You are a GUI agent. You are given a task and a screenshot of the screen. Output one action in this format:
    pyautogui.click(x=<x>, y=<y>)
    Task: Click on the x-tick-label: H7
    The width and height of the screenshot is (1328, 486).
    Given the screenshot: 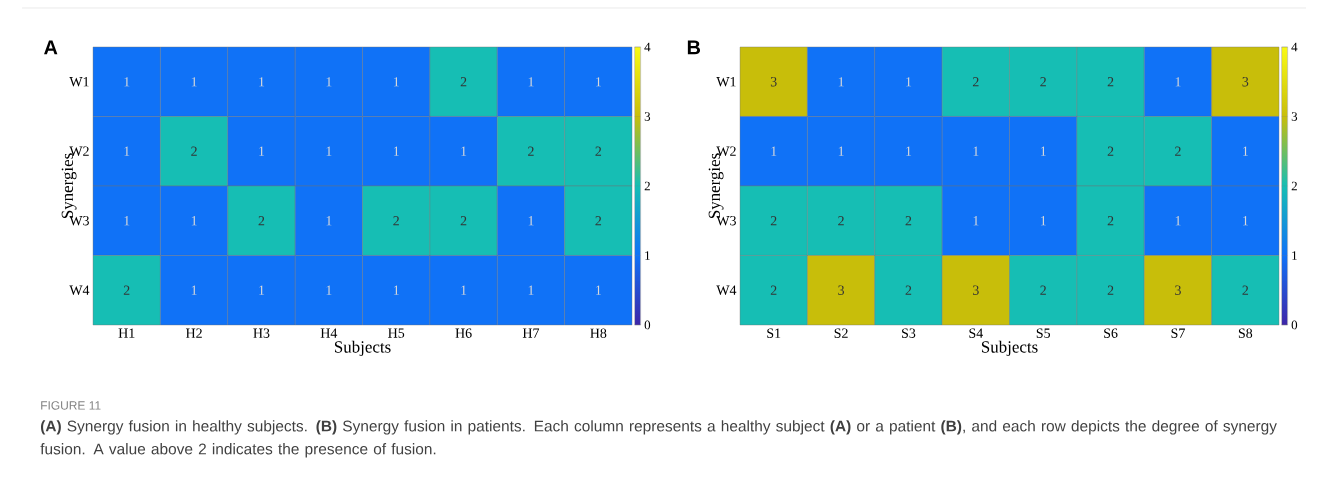 What is the action you would take?
    pyautogui.click(x=531, y=333)
    